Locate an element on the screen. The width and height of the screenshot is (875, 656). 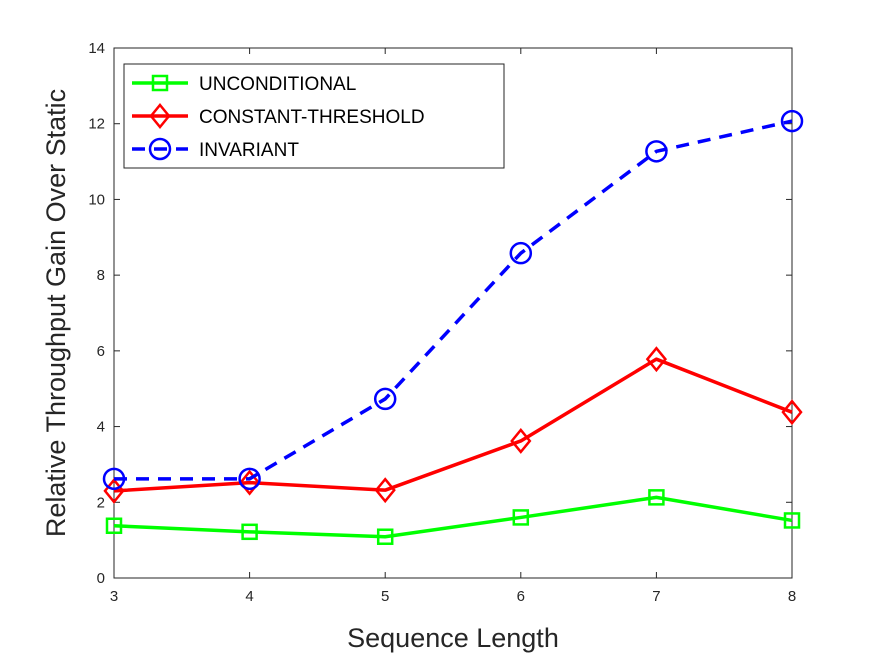
legend: UNCONDITIONAL CONSTANT-THRESHOLD INVARIANT is located at coordinates (314, 116).